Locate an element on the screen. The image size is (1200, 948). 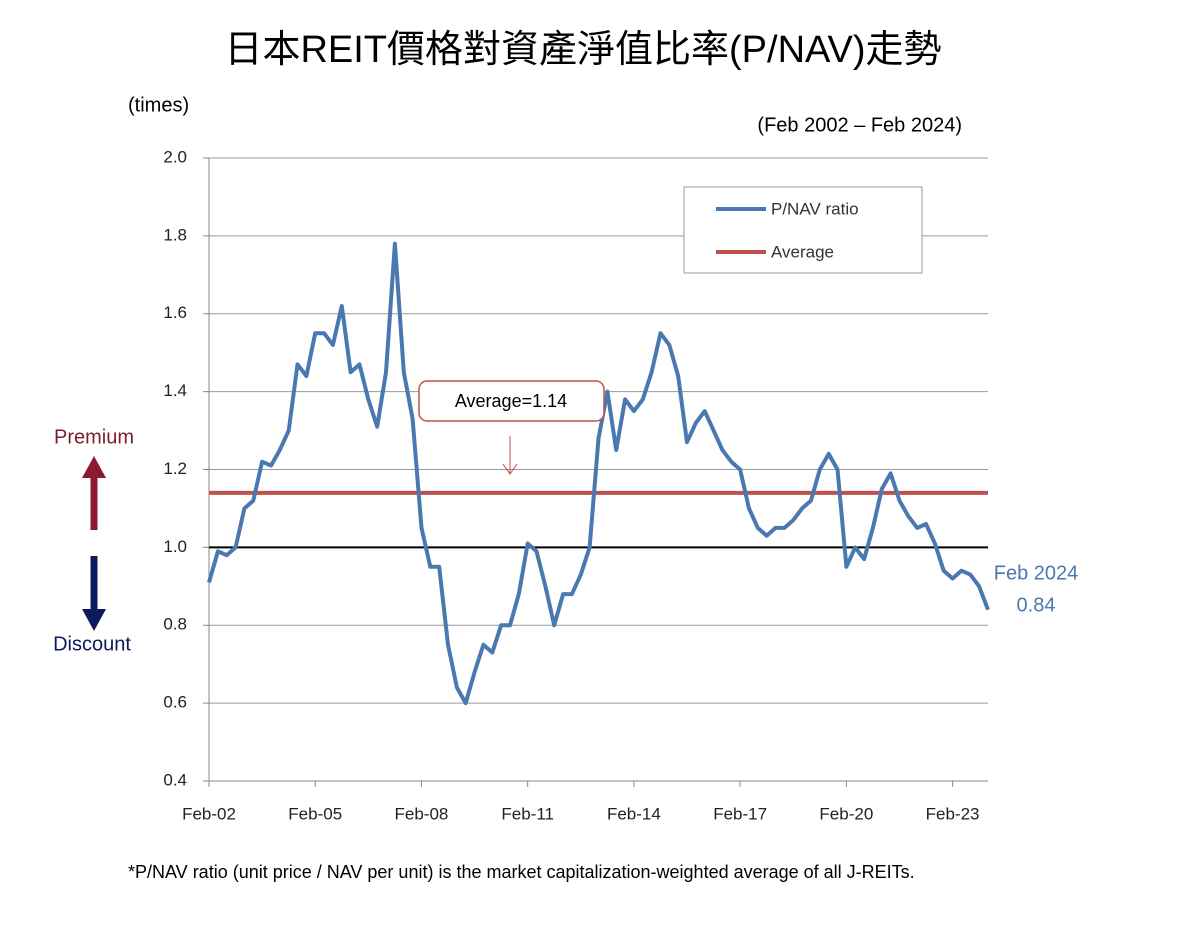
legend-label: Average is located at coordinates (802, 251).